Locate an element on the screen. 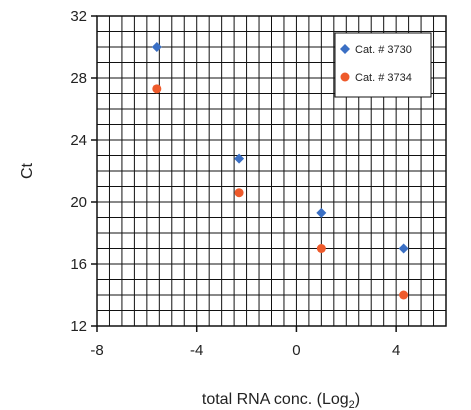 The height and width of the screenshot is (410, 471). y-tick-label: 32 is located at coordinates (78, 16).